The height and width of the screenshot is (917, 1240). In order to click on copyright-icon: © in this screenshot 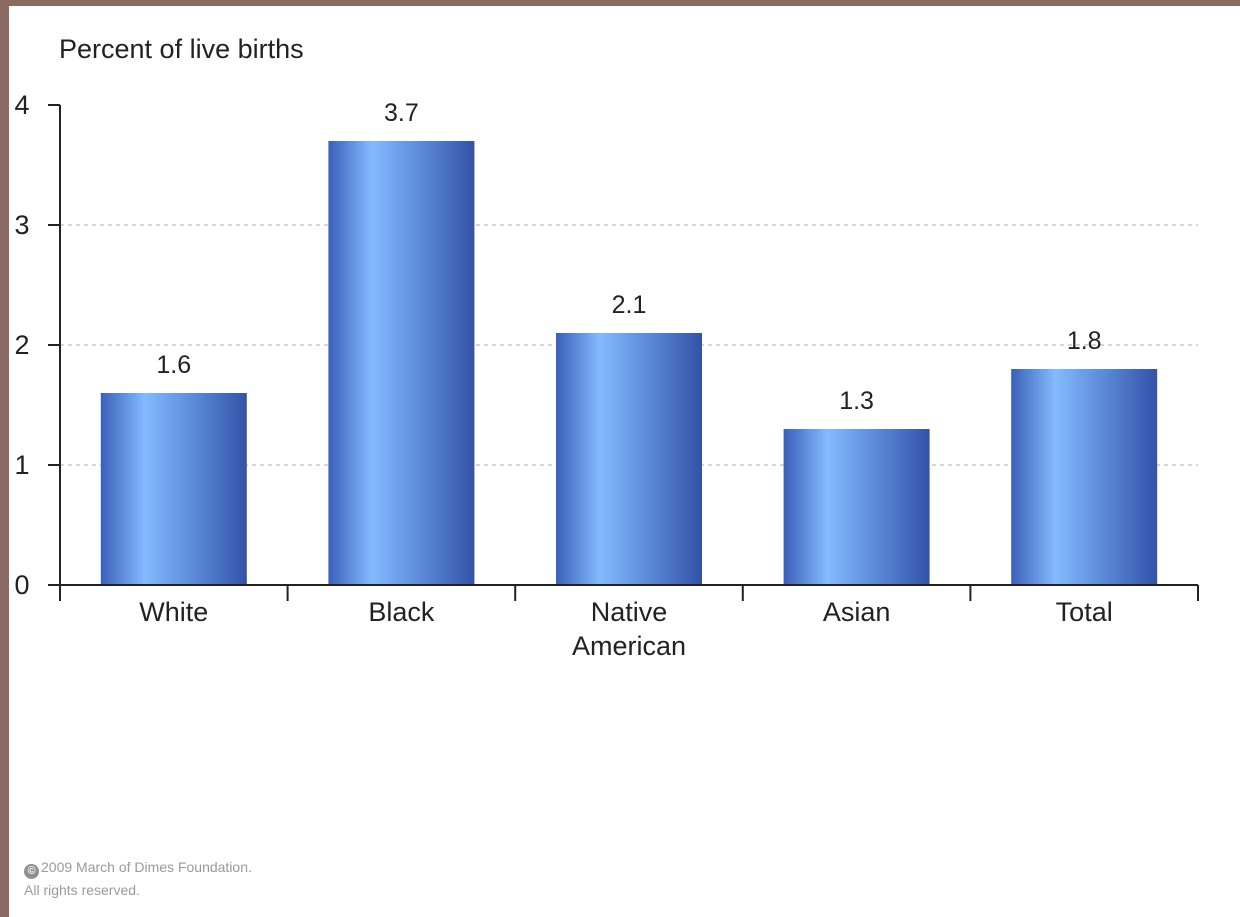, I will do `click(31, 871)`.